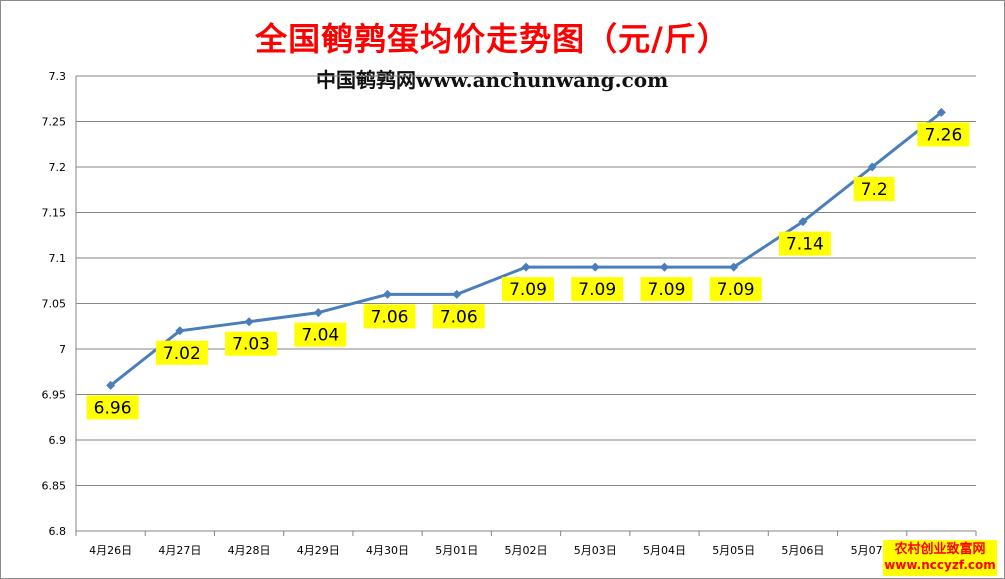  I want to click on data-label: 7.04, so click(320, 336).